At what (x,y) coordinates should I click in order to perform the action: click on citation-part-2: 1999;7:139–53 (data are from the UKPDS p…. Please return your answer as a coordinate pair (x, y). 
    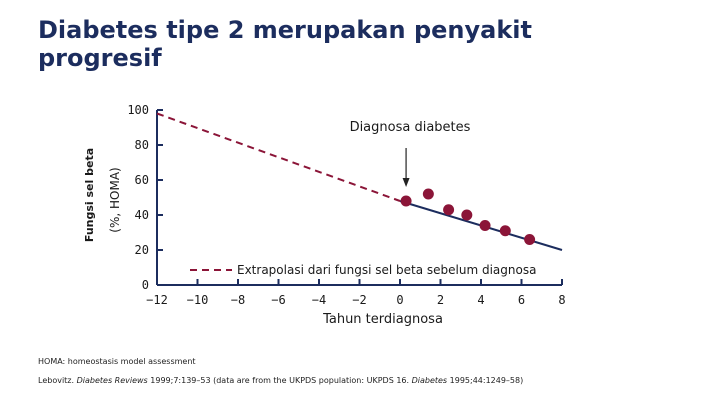
    Looking at the image, I should click on (279, 380).